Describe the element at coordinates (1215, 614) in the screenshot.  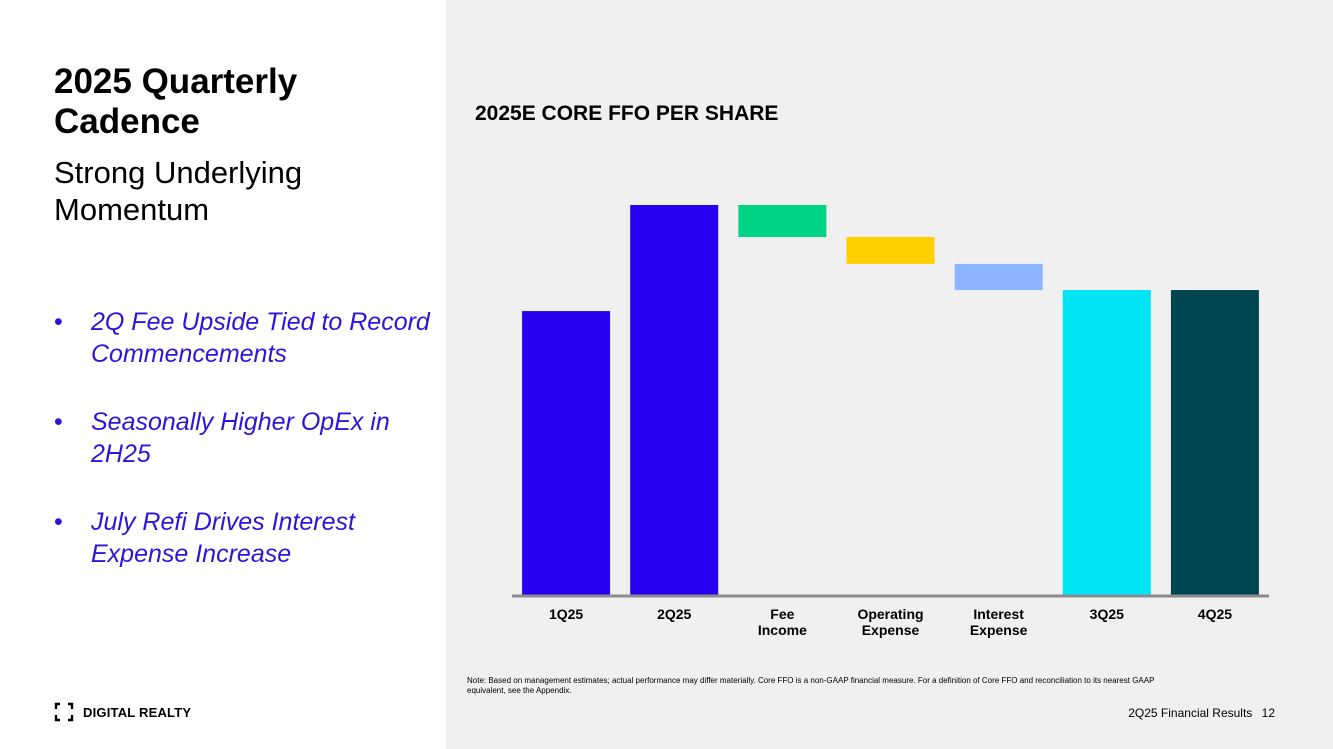
I see `x-tick-label: 4Q25` at that location.